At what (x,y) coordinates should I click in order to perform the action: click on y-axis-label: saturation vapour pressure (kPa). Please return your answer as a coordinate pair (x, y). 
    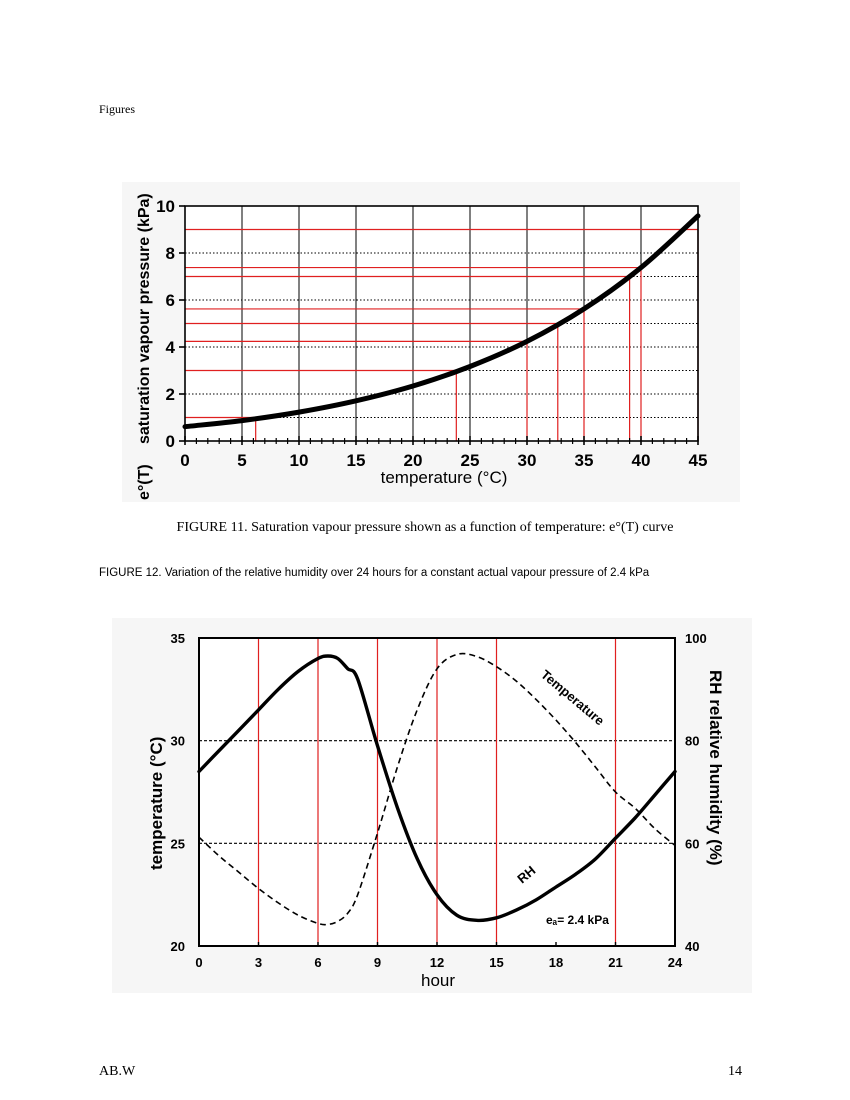
    Looking at the image, I should click on (144, 318).